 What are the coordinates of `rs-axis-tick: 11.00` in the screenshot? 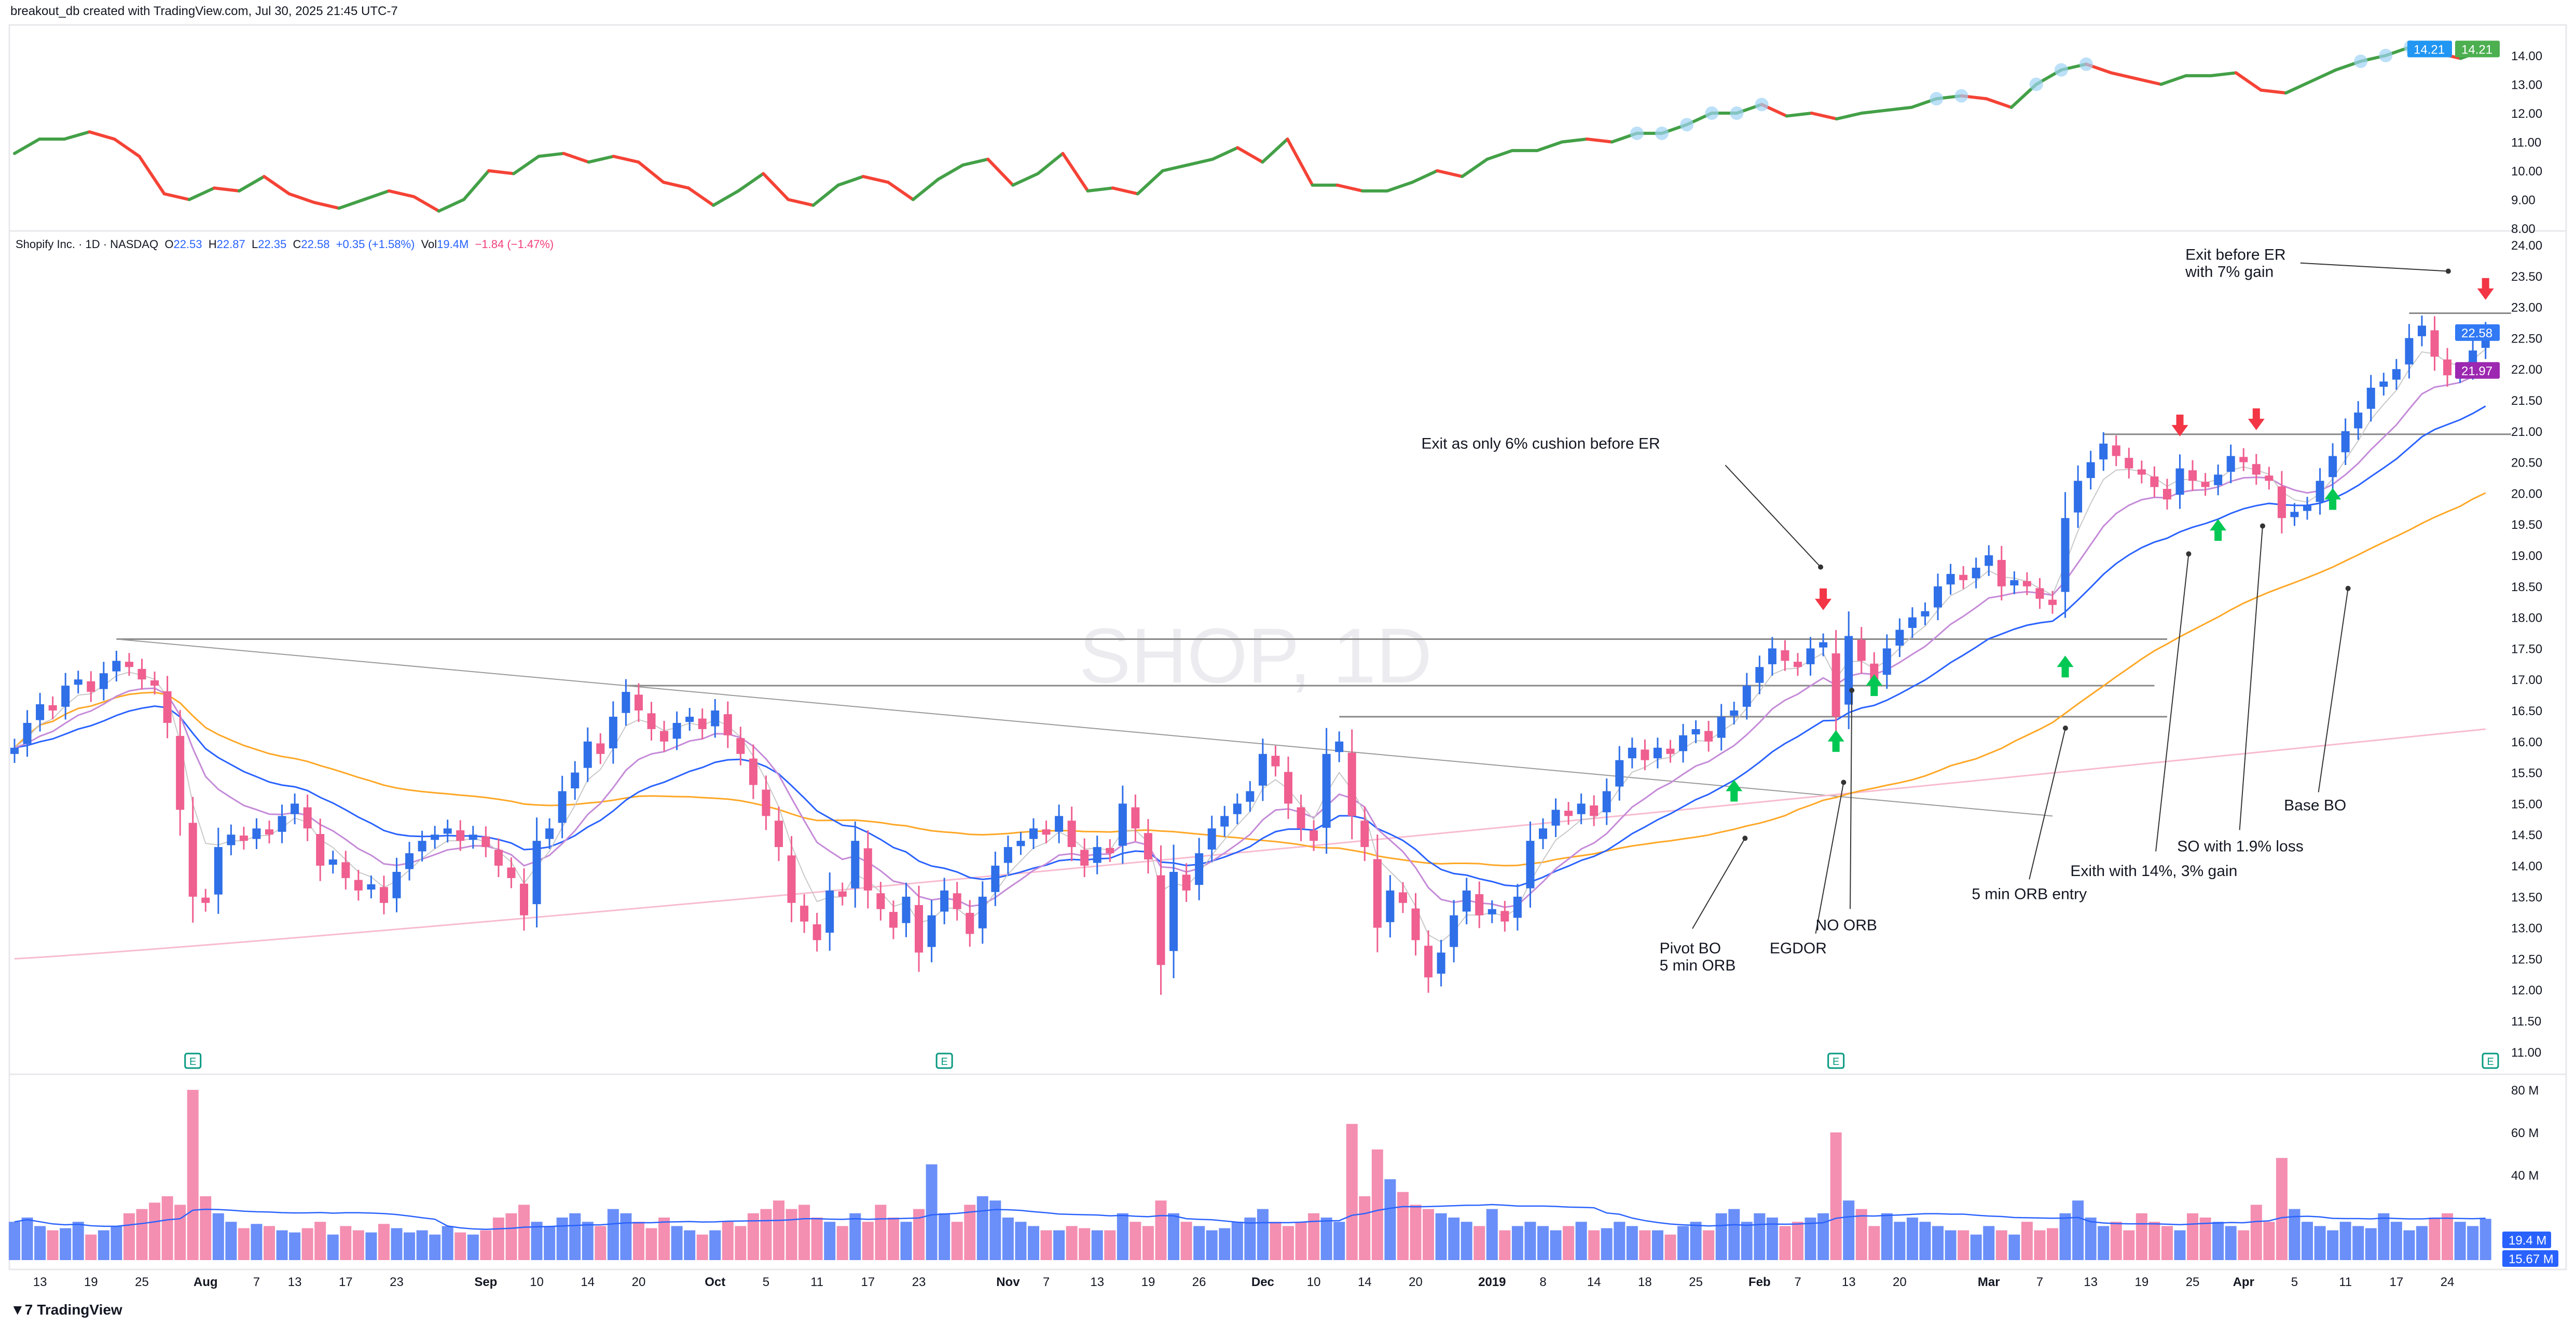 It's located at (2526, 143).